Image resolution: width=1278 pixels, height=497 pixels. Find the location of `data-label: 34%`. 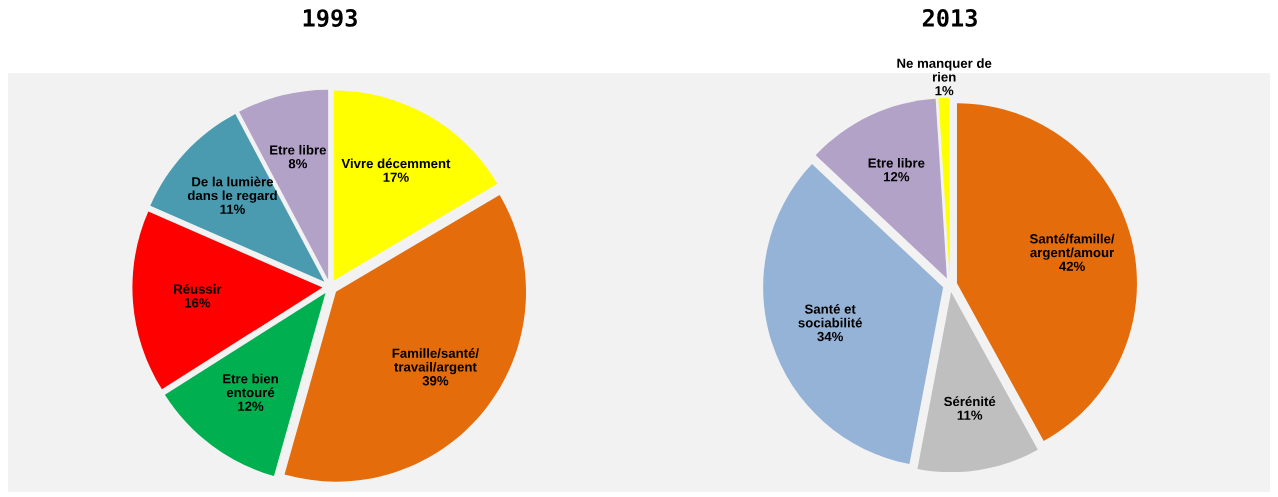

data-label: 34% is located at coordinates (830, 336).